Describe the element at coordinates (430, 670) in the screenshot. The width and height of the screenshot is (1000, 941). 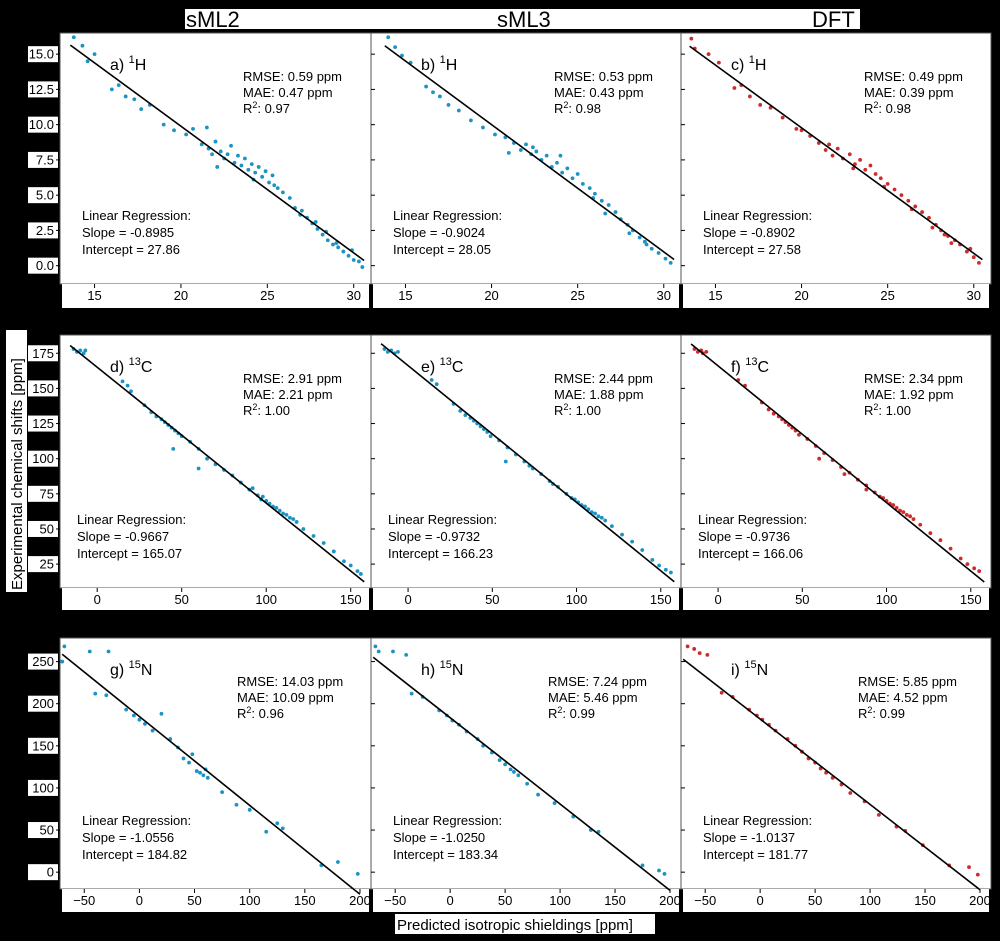
I see `panel-letter: h)` at that location.